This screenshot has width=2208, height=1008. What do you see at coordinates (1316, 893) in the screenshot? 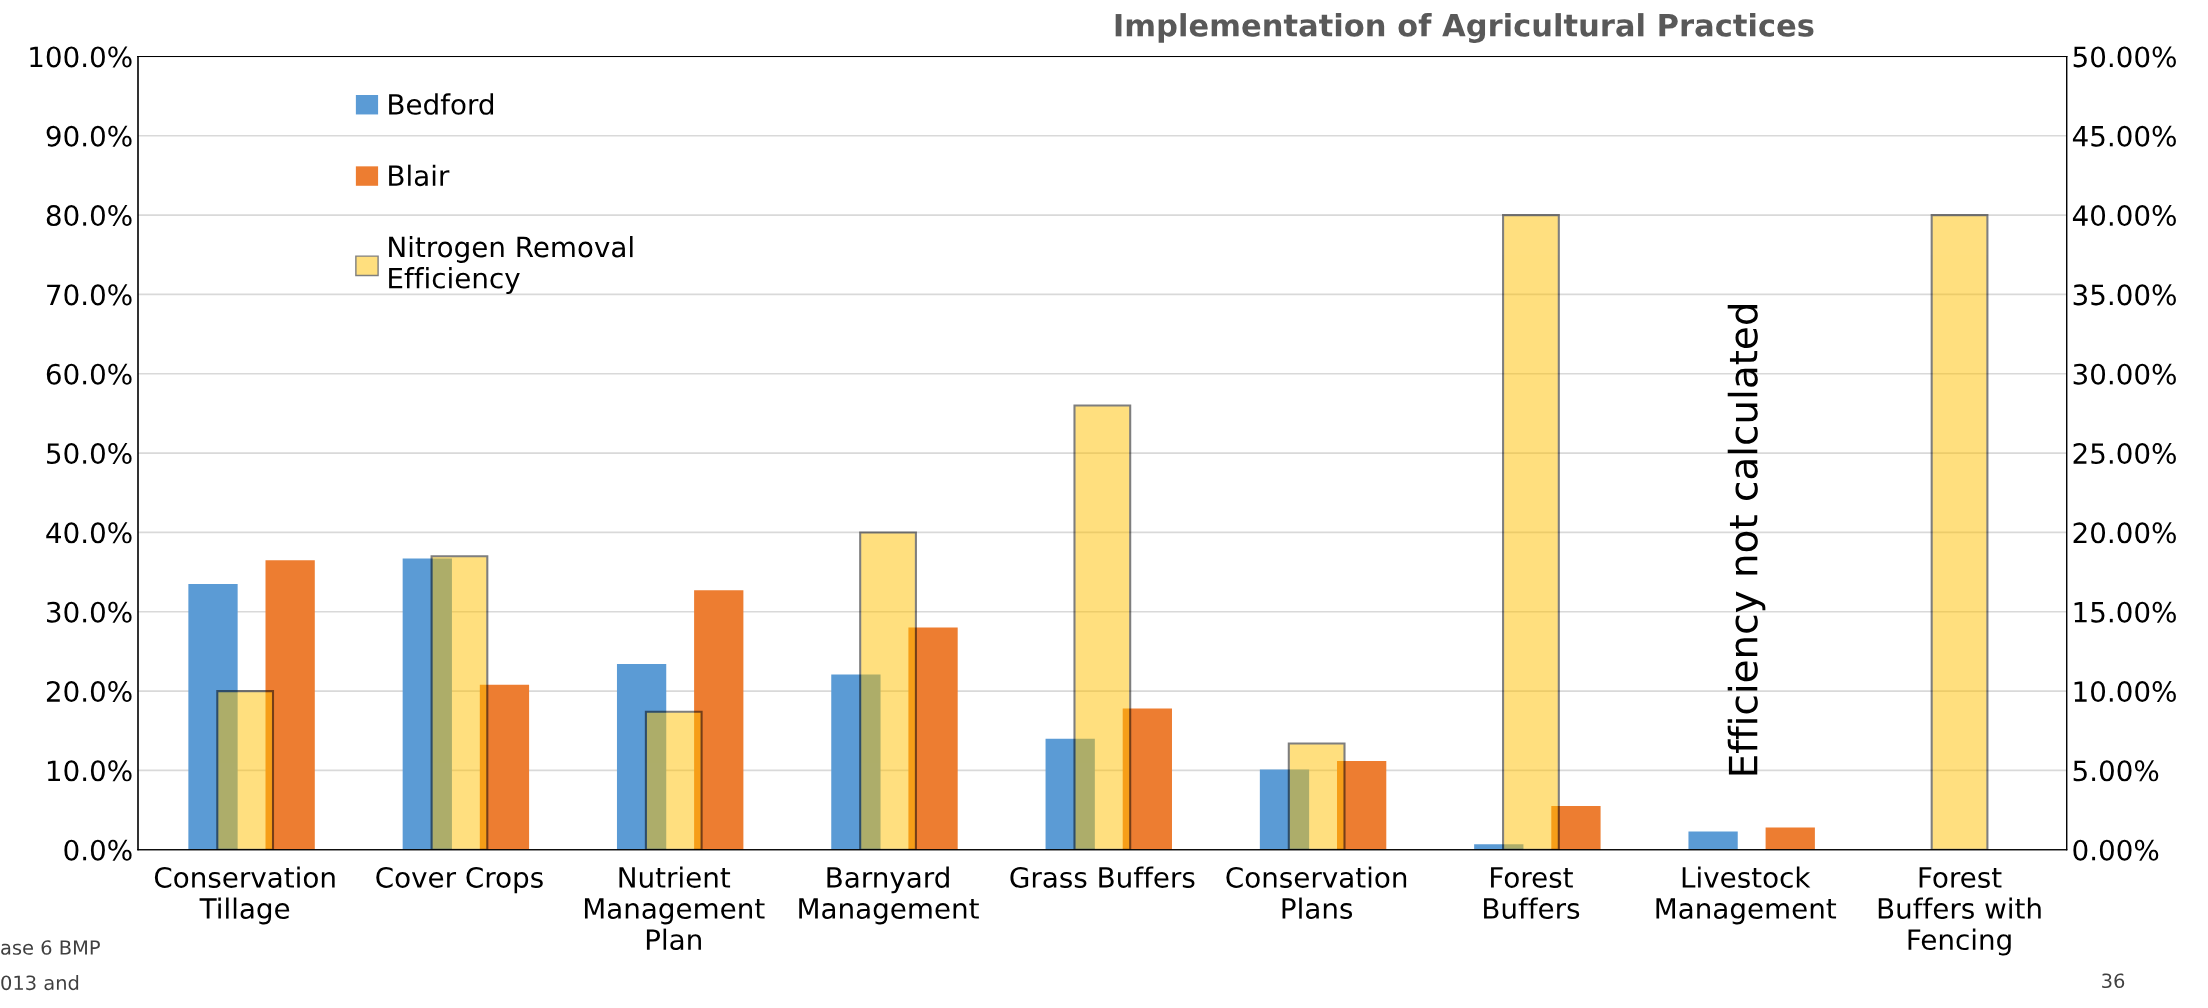
I see `x-tick-label: Conservation Plans` at bounding box center [1316, 893].